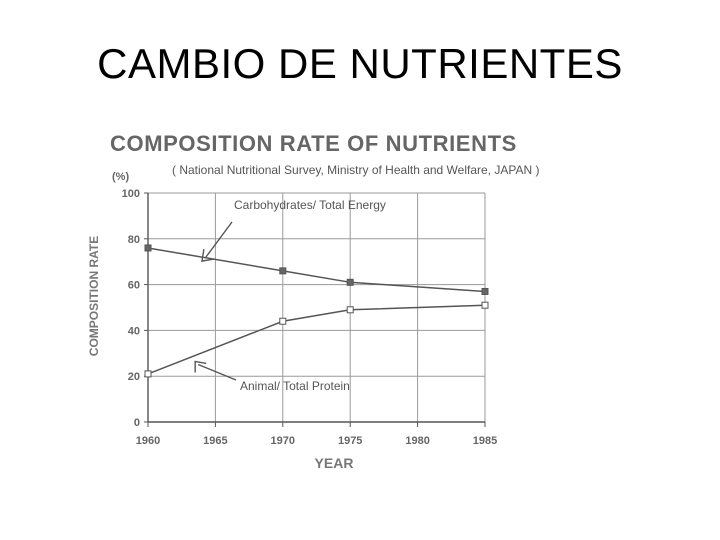 Image resolution: width=720 pixels, height=540 pixels. Describe the element at coordinates (360, 63) in the screenshot. I see `slide-title: CAMBIO DE NUTRIENTES` at that location.